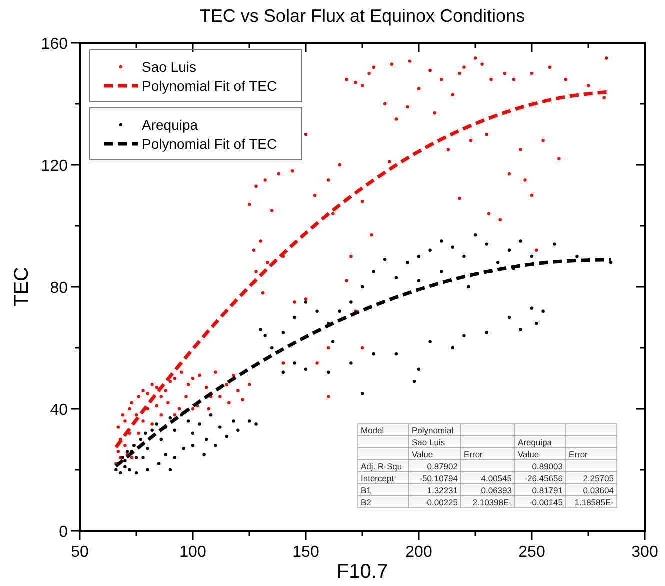 The height and width of the screenshot is (586, 665). Describe the element at coordinates (59, 410) in the screenshot. I see `y-tick-label: 40` at that location.